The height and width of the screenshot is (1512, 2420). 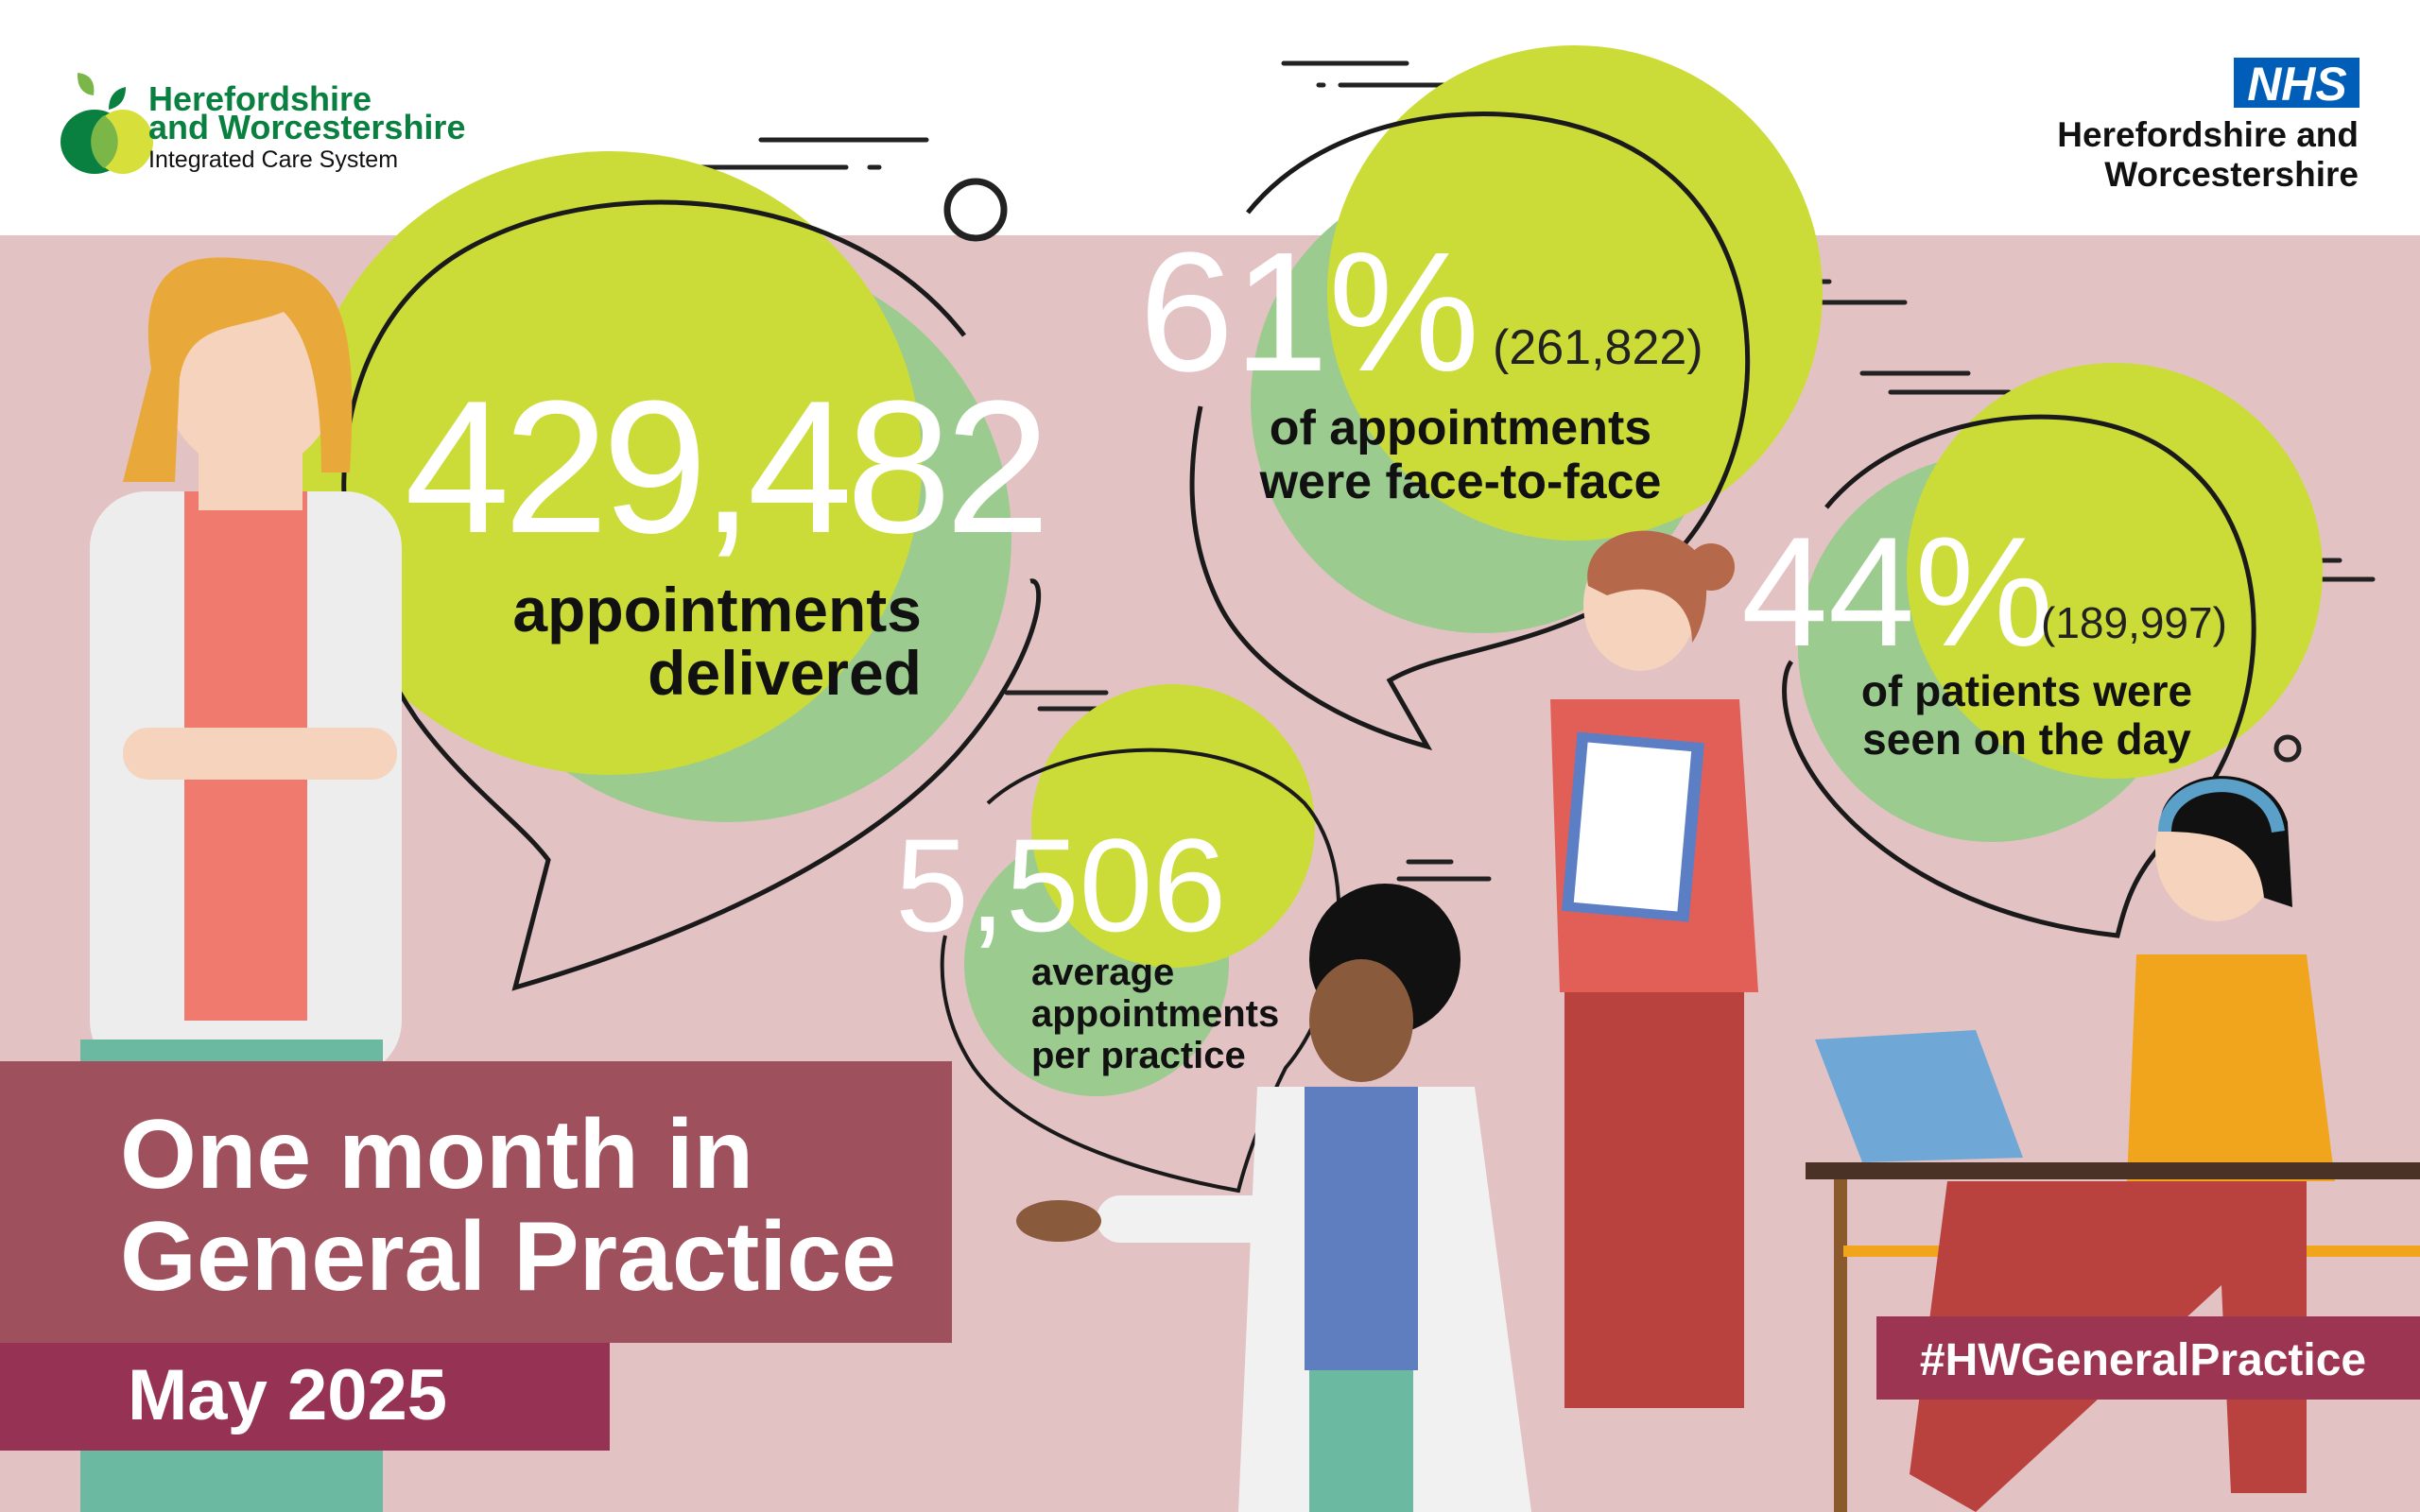 I want to click on stat-label-line1: appointments, so click(x=717, y=609).